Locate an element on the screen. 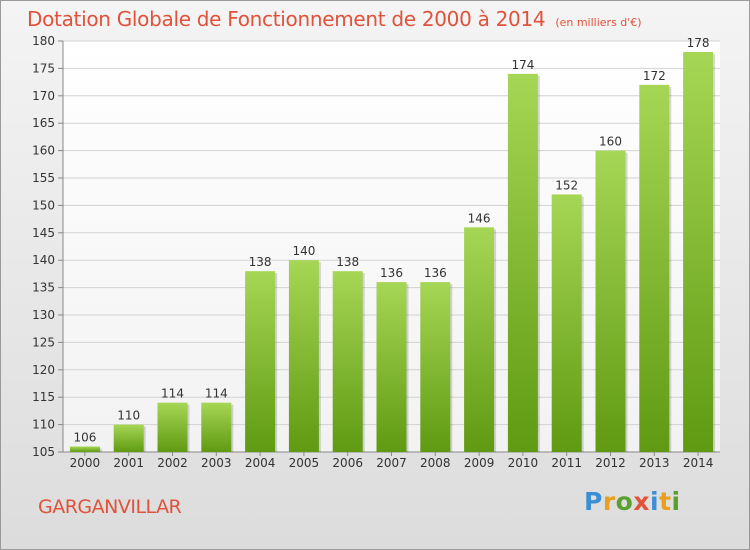  y-tick-label: 130 is located at coordinates (43, 315).